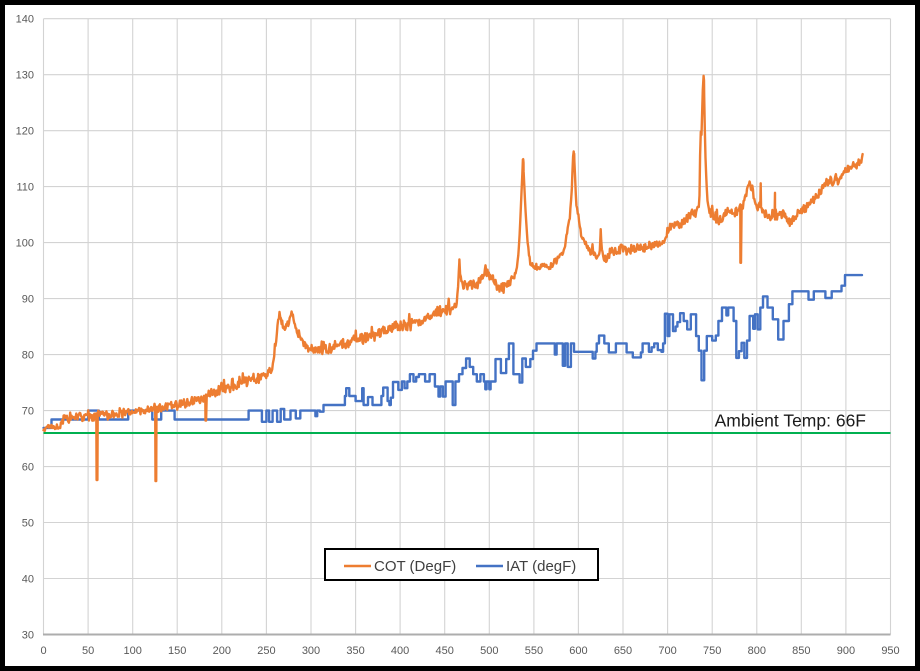  I want to click on svg-text: 80, so click(28, 356).